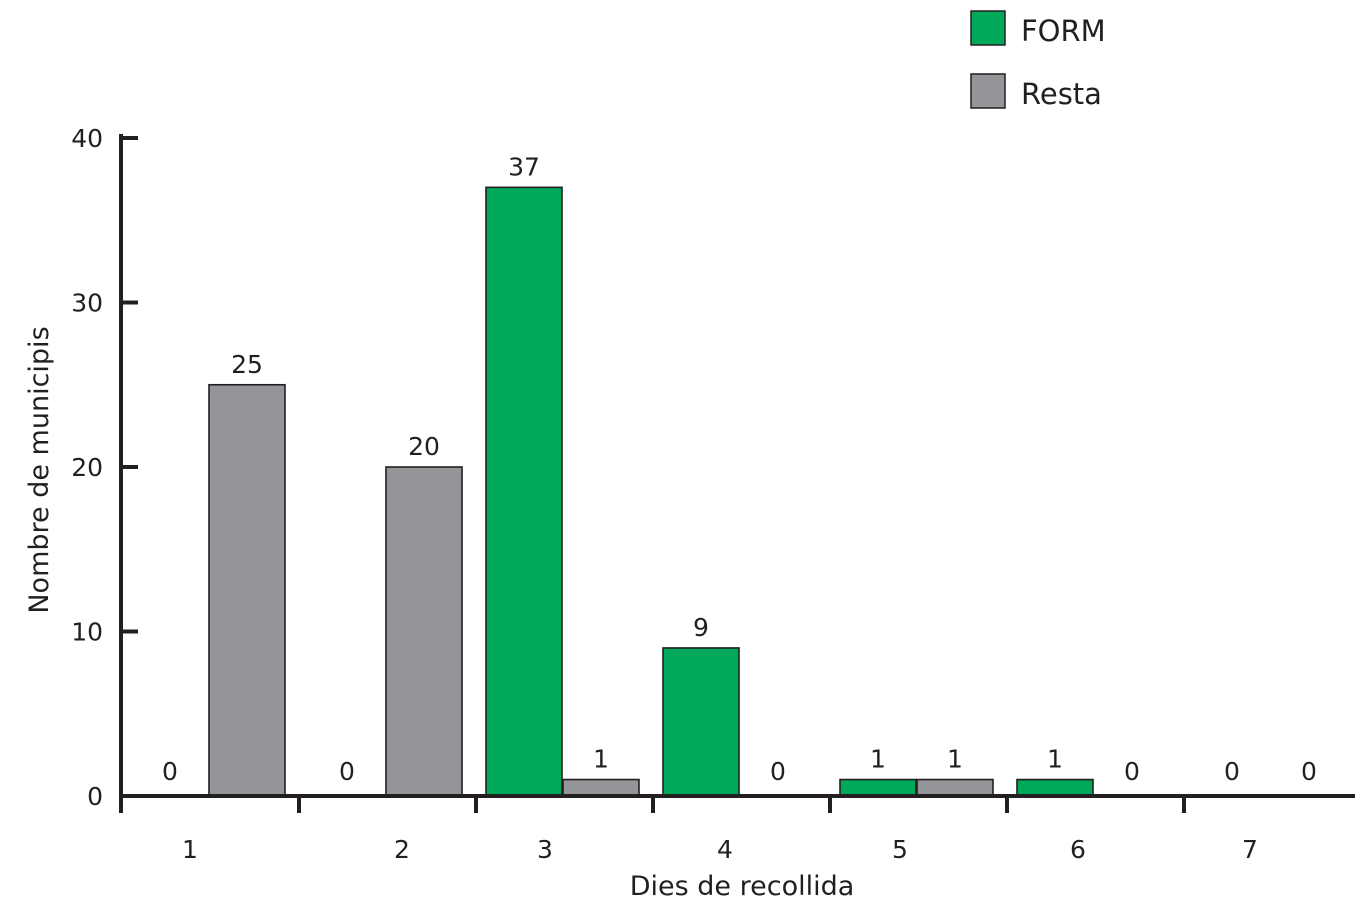 The width and height of the screenshot is (1355, 909). Describe the element at coordinates (87, 632) in the screenshot. I see `y-tick-label-10: 10` at that location.